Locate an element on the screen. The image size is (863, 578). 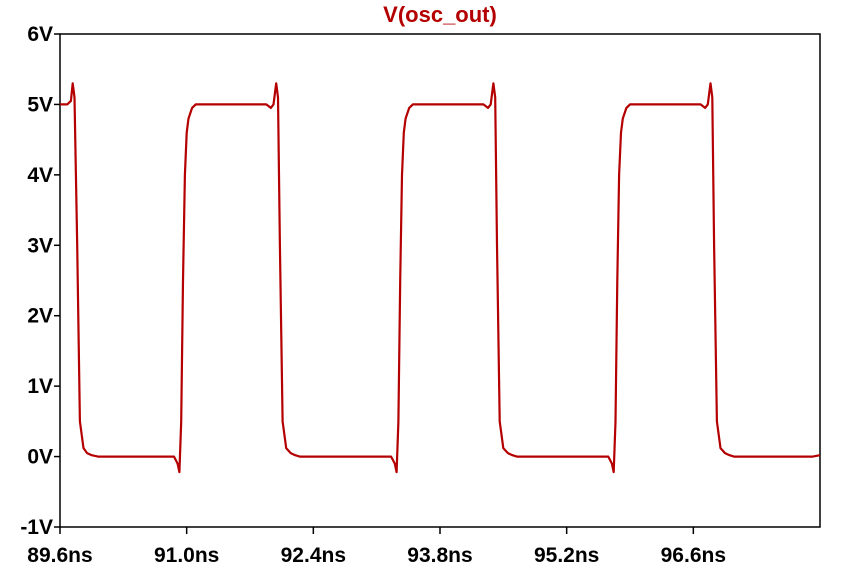
x-tick-label: 96.6ns is located at coordinates (693, 555).